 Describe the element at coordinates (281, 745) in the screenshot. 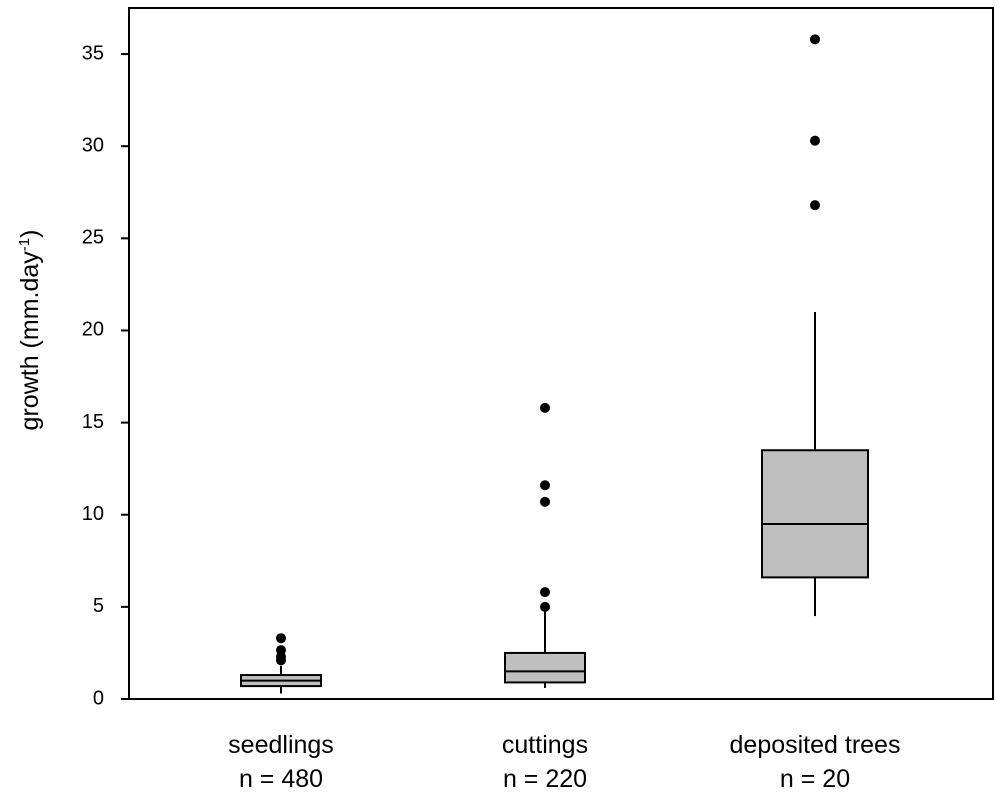

I see `x-tick-label: seedlings` at that location.